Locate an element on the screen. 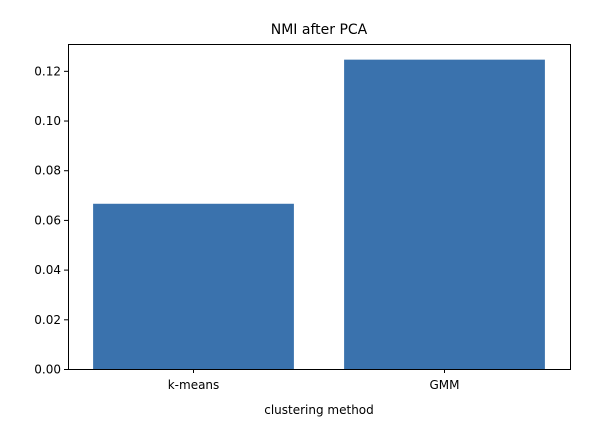 This screenshot has height=430, width=608. x-axis-ticks: k-means GMM is located at coordinates (314, 380).